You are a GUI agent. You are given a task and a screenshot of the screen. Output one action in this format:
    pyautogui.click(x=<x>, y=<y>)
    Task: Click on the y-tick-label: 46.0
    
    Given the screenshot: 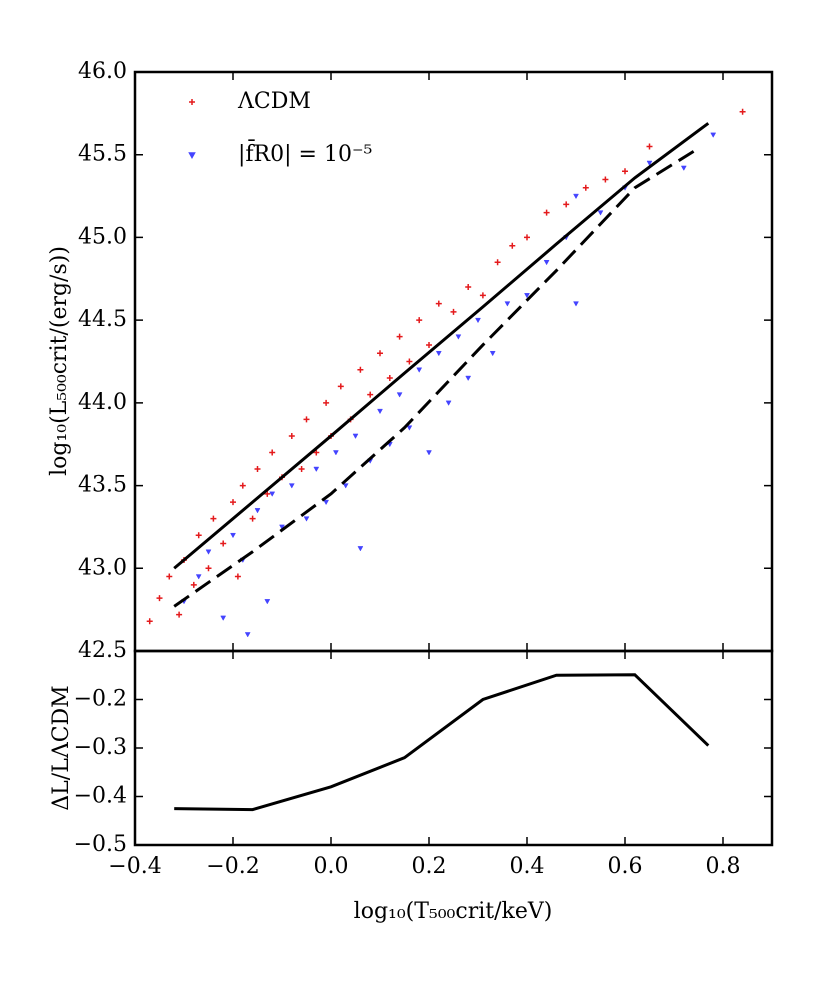 What is the action you would take?
    pyautogui.click(x=102, y=71)
    